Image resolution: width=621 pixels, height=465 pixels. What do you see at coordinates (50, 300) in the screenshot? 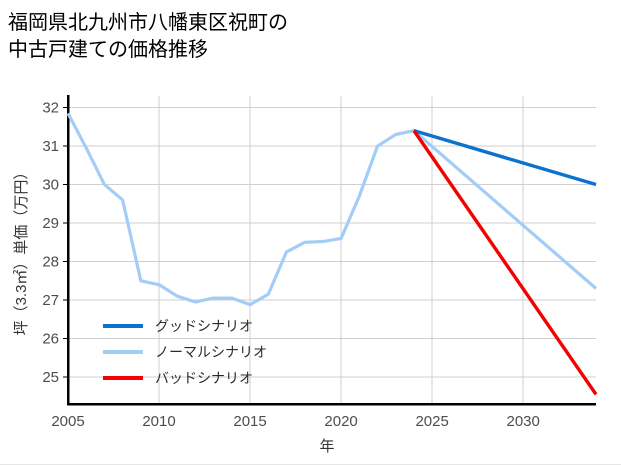
I see `y-tick-label: 27` at bounding box center [50, 300].